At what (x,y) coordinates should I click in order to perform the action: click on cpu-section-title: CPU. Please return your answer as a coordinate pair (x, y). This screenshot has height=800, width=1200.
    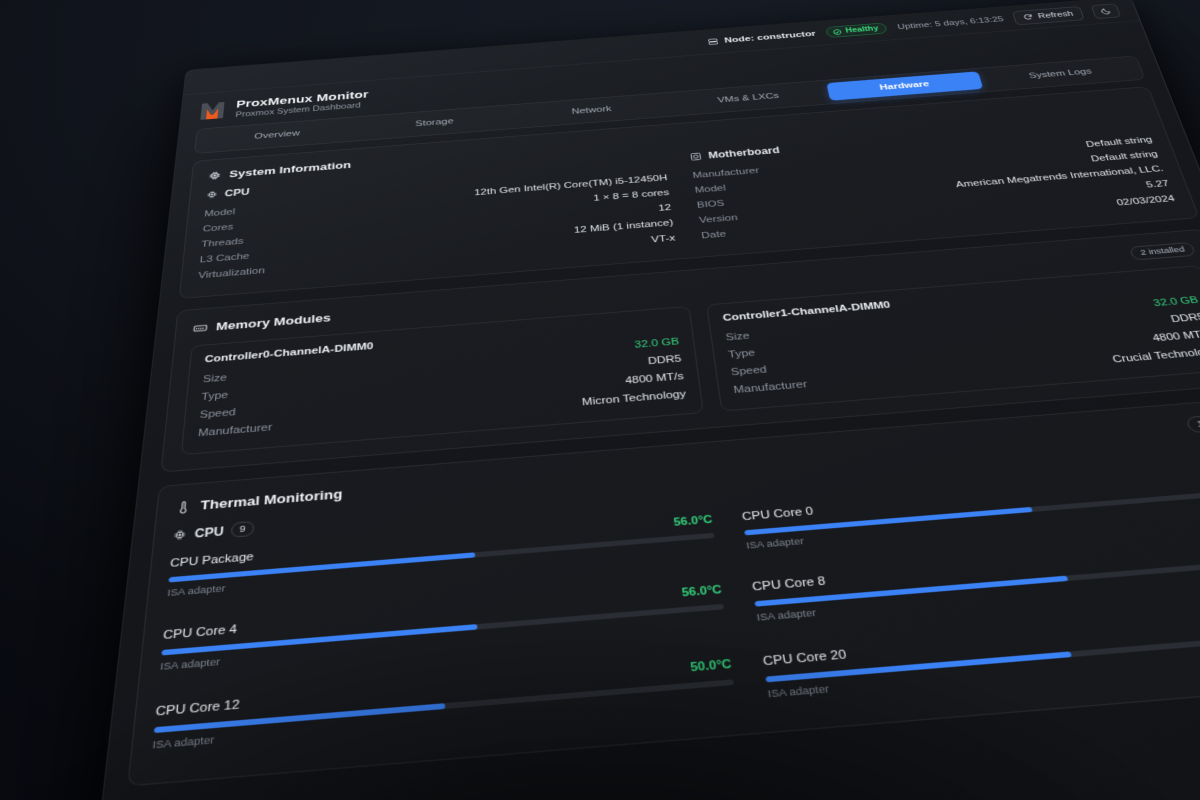
    Looking at the image, I should click on (237, 192).